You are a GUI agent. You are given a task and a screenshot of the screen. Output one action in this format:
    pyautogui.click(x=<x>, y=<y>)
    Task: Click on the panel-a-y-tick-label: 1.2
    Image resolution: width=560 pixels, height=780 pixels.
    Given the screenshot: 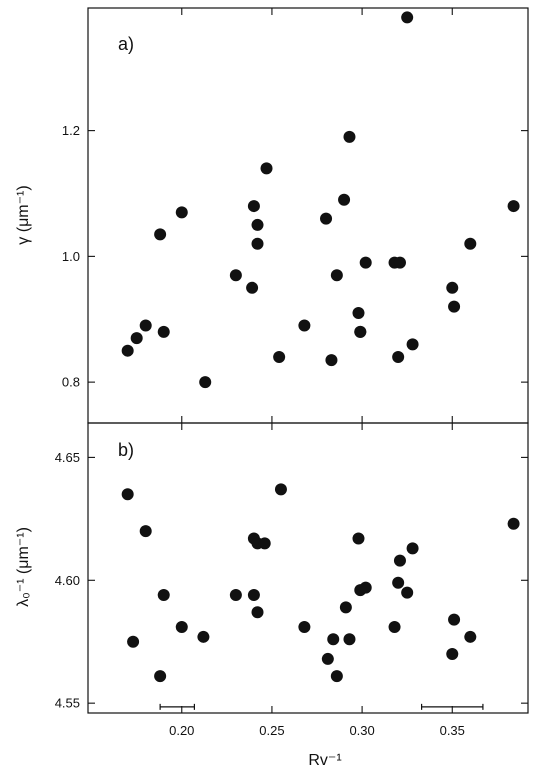 What is the action you would take?
    pyautogui.click(x=71, y=130)
    